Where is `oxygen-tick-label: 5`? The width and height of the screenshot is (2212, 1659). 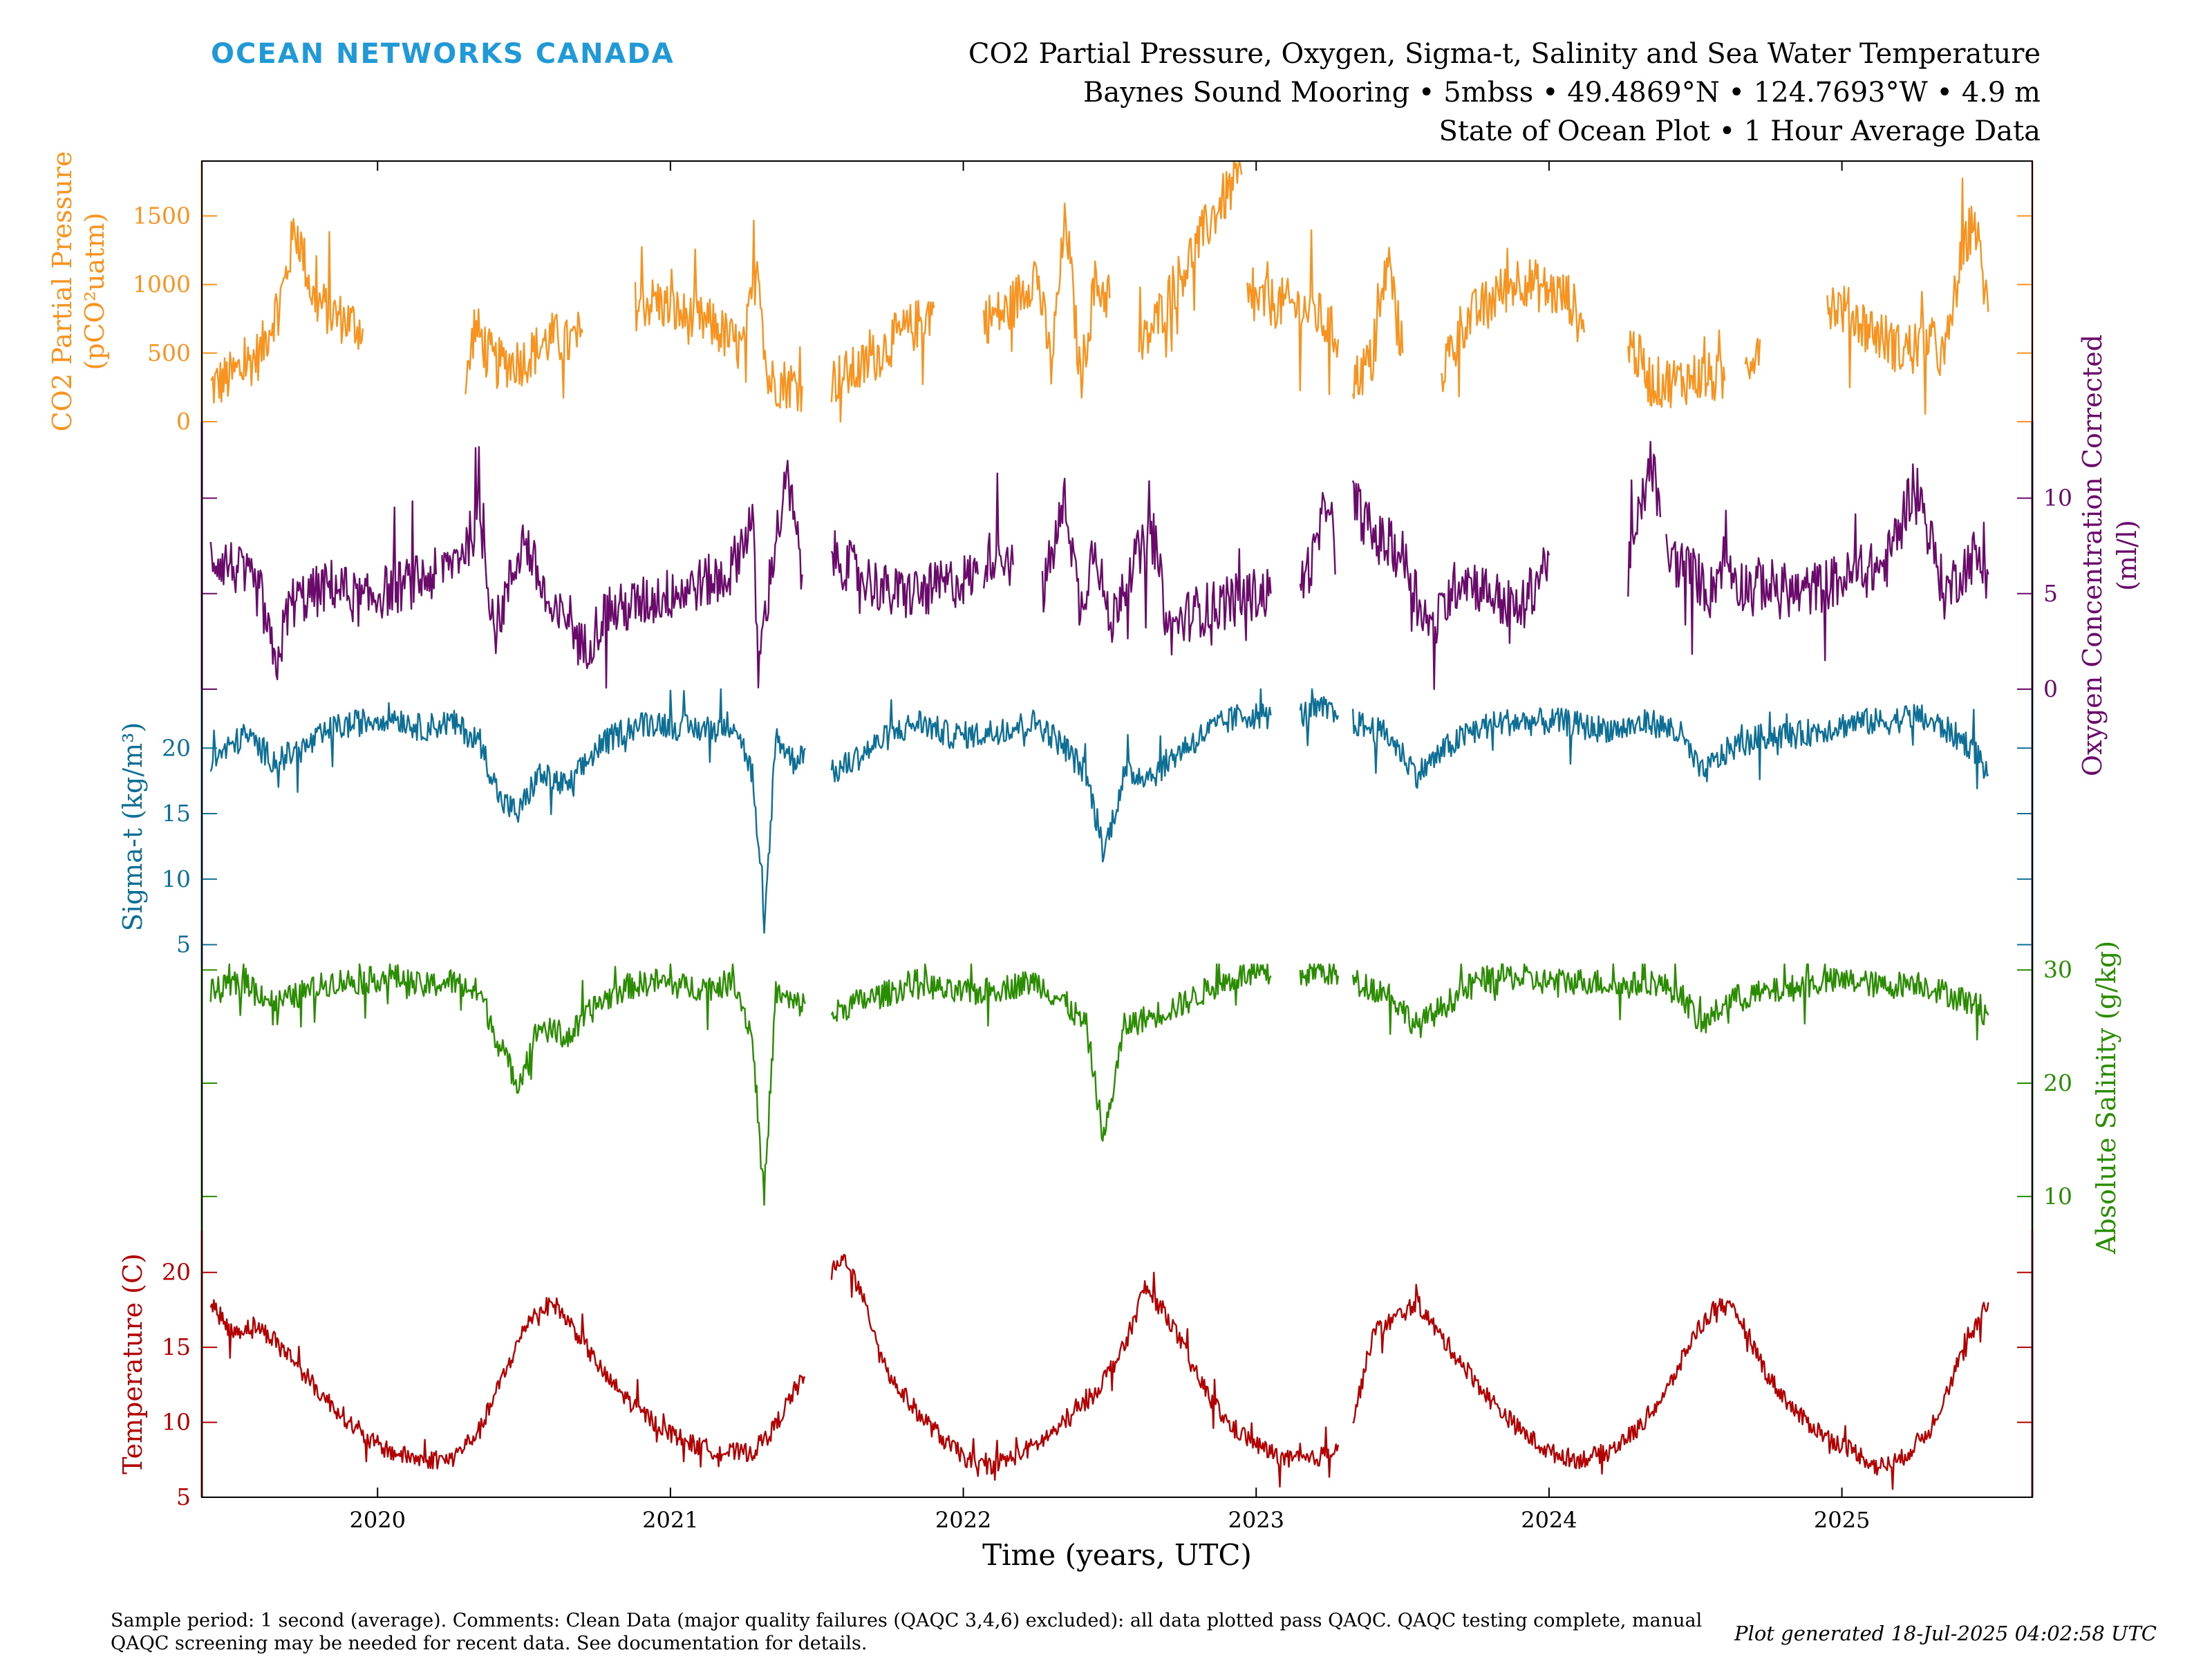
oxygen-tick-label: 5 is located at coordinates (2050, 593).